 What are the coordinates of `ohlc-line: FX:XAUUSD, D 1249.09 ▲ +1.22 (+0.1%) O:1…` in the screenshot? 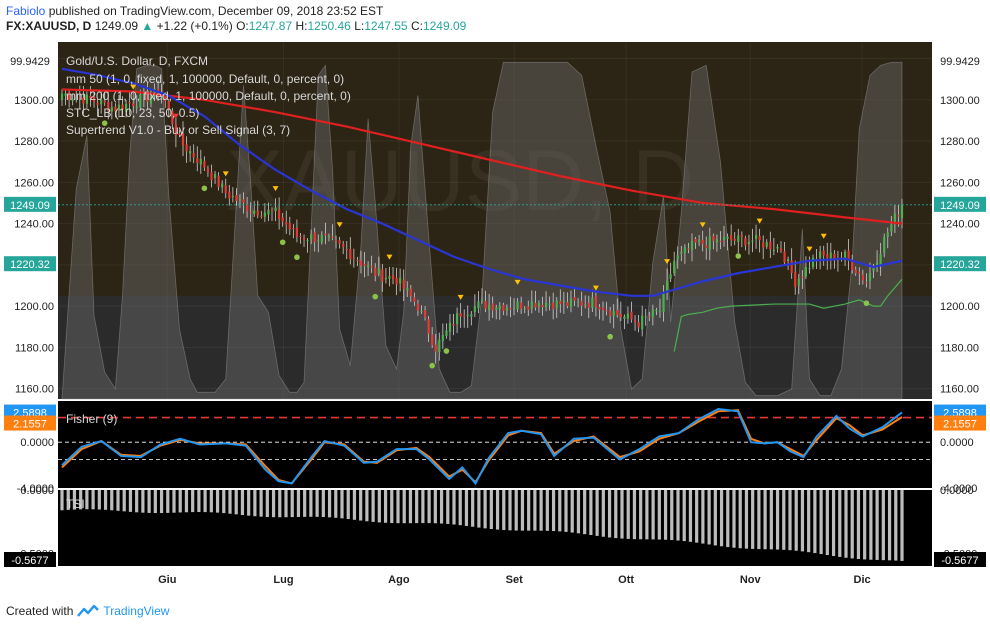 It's located at (236, 26).